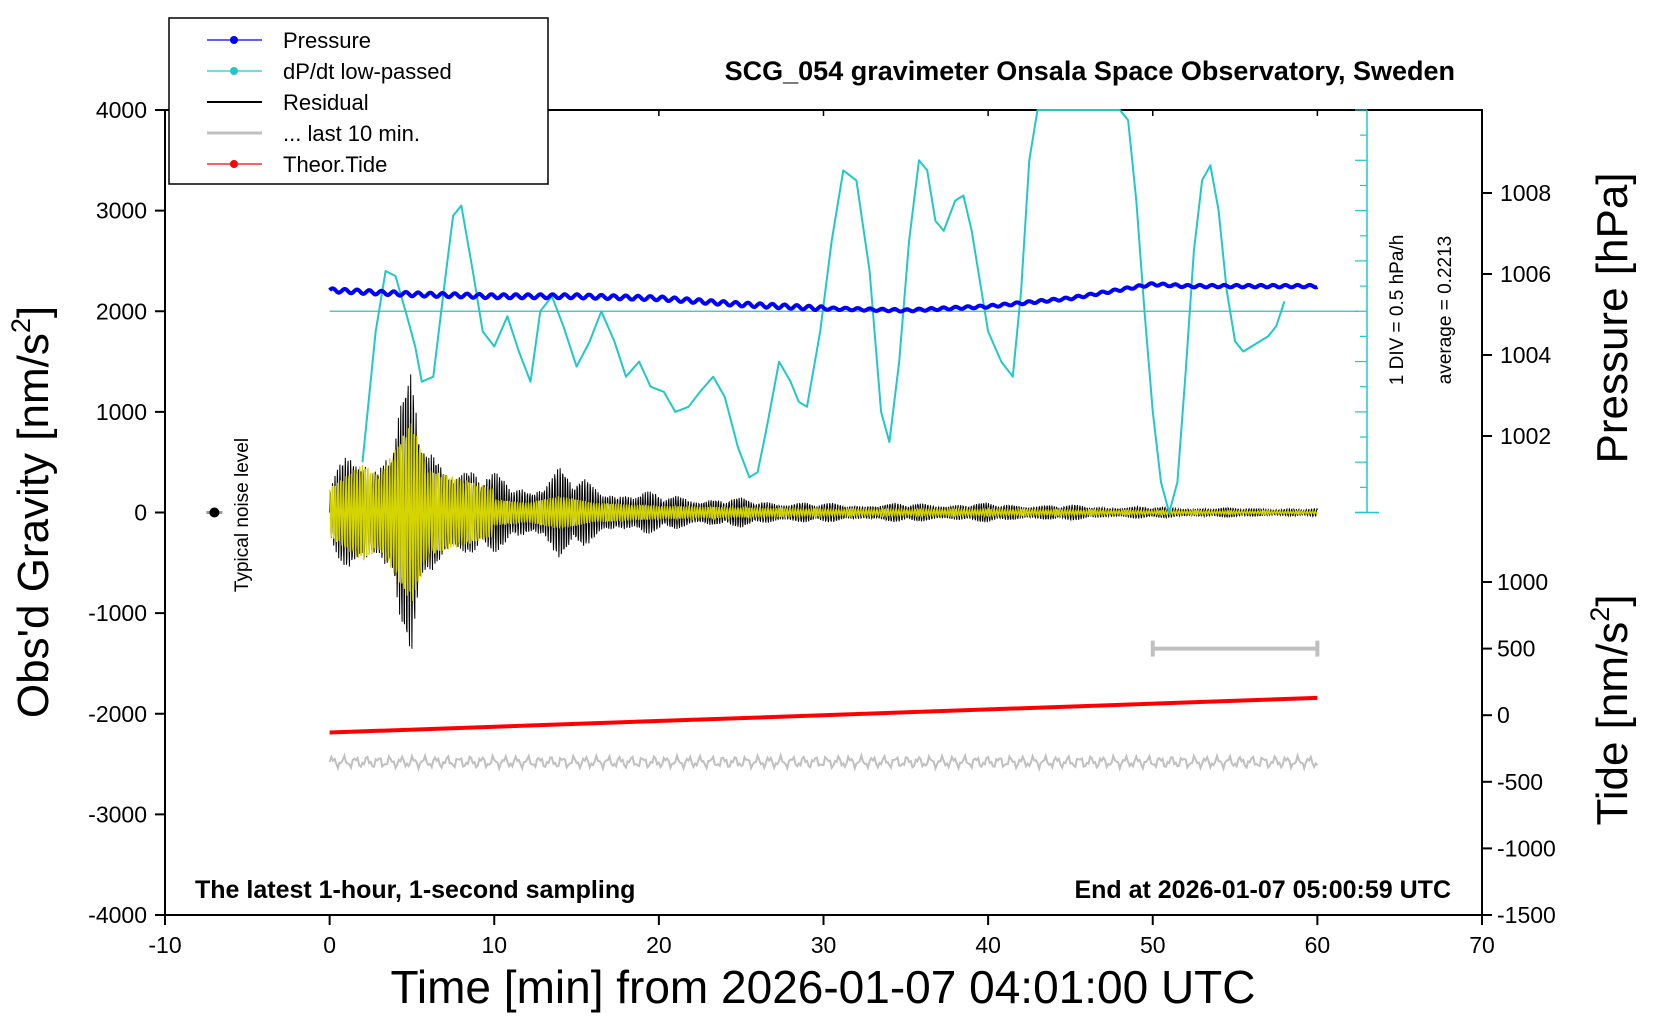 This screenshot has width=1660, height=1020. I want to click on residual-filtered-line, so click(823, 512).